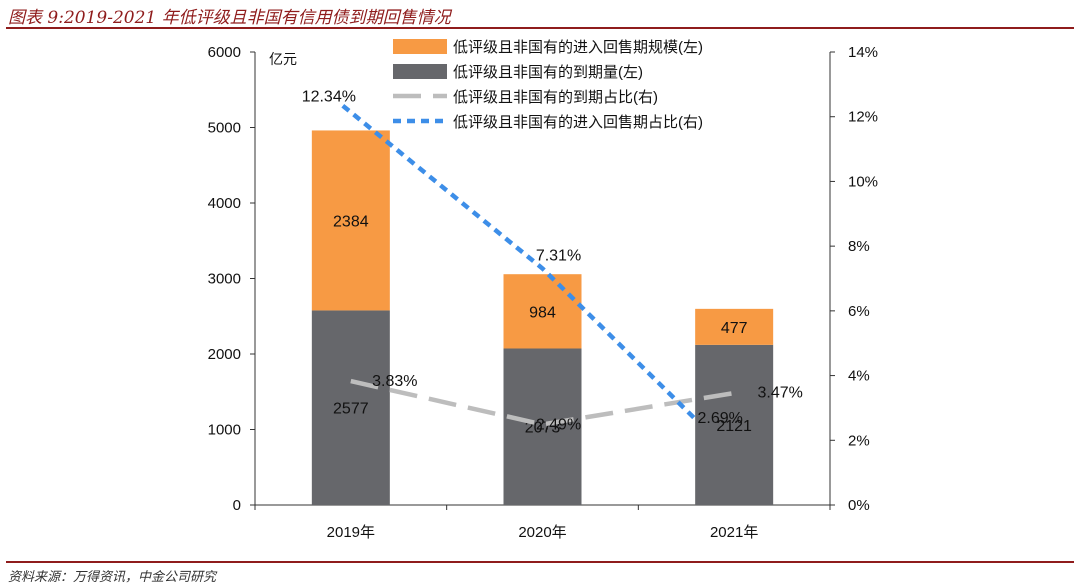 The image size is (1080, 586). Describe the element at coordinates (224, 52) in the screenshot. I see `left-tick-label: 6000` at that location.